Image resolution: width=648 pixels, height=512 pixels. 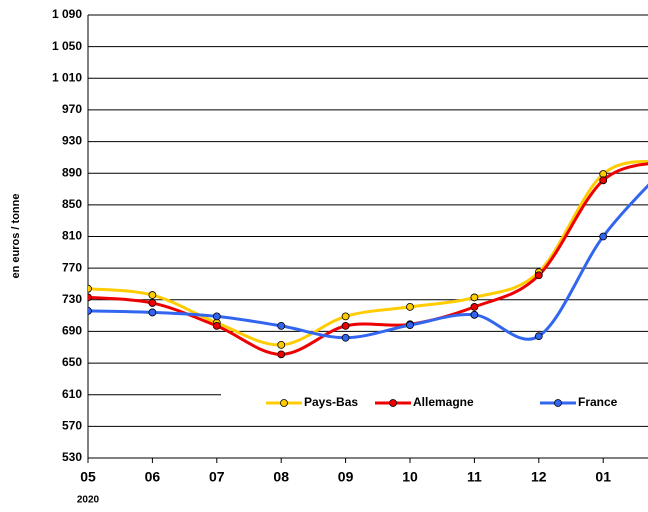 I want to click on y-tick-label: 890, so click(x=72, y=172).